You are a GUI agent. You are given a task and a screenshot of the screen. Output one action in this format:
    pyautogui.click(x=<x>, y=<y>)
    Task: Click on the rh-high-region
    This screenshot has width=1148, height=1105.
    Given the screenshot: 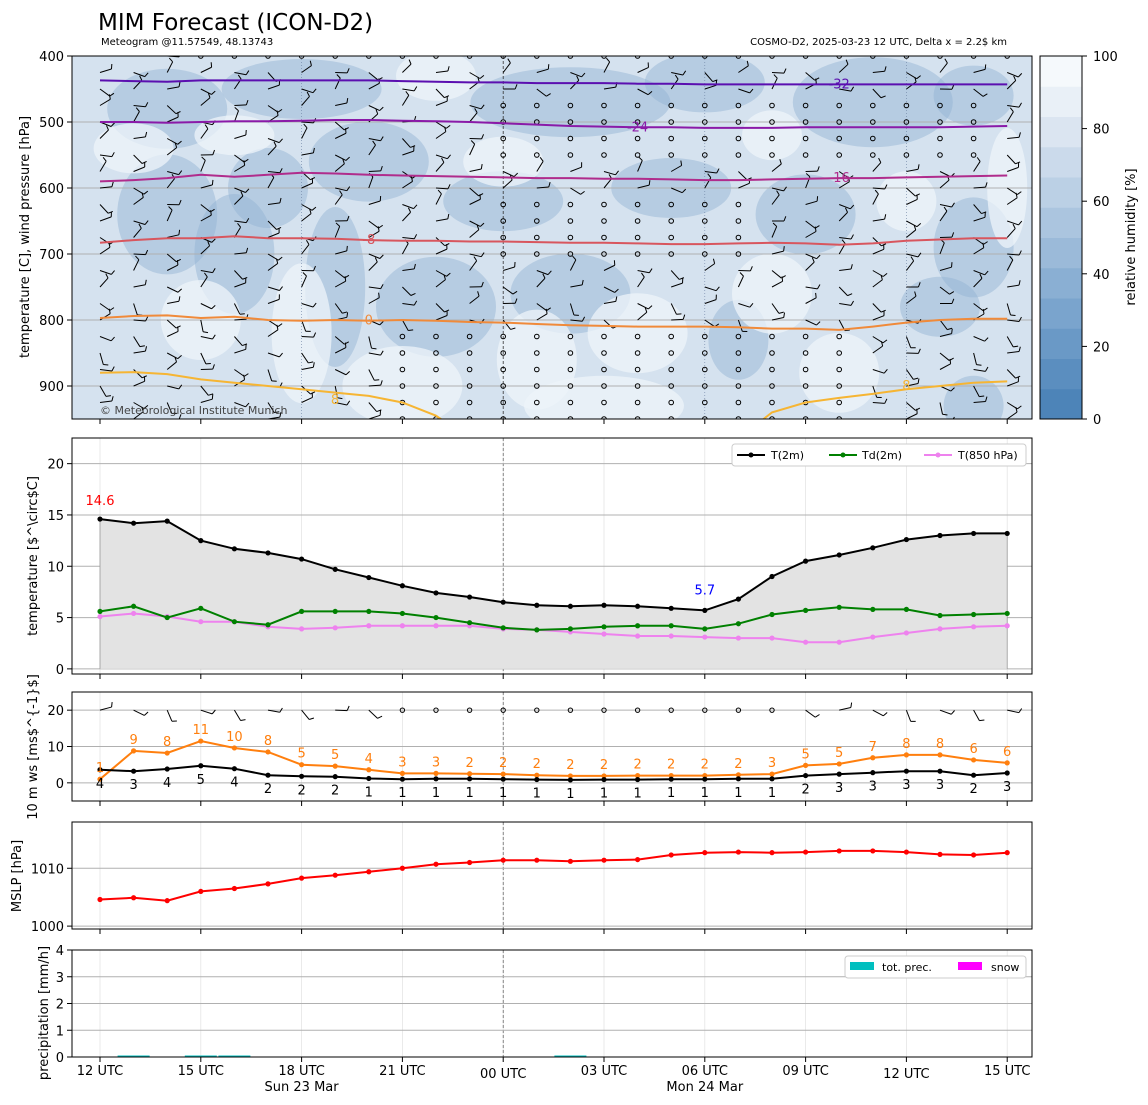 What is the action you would take?
    pyautogui.click(x=906, y=201)
    